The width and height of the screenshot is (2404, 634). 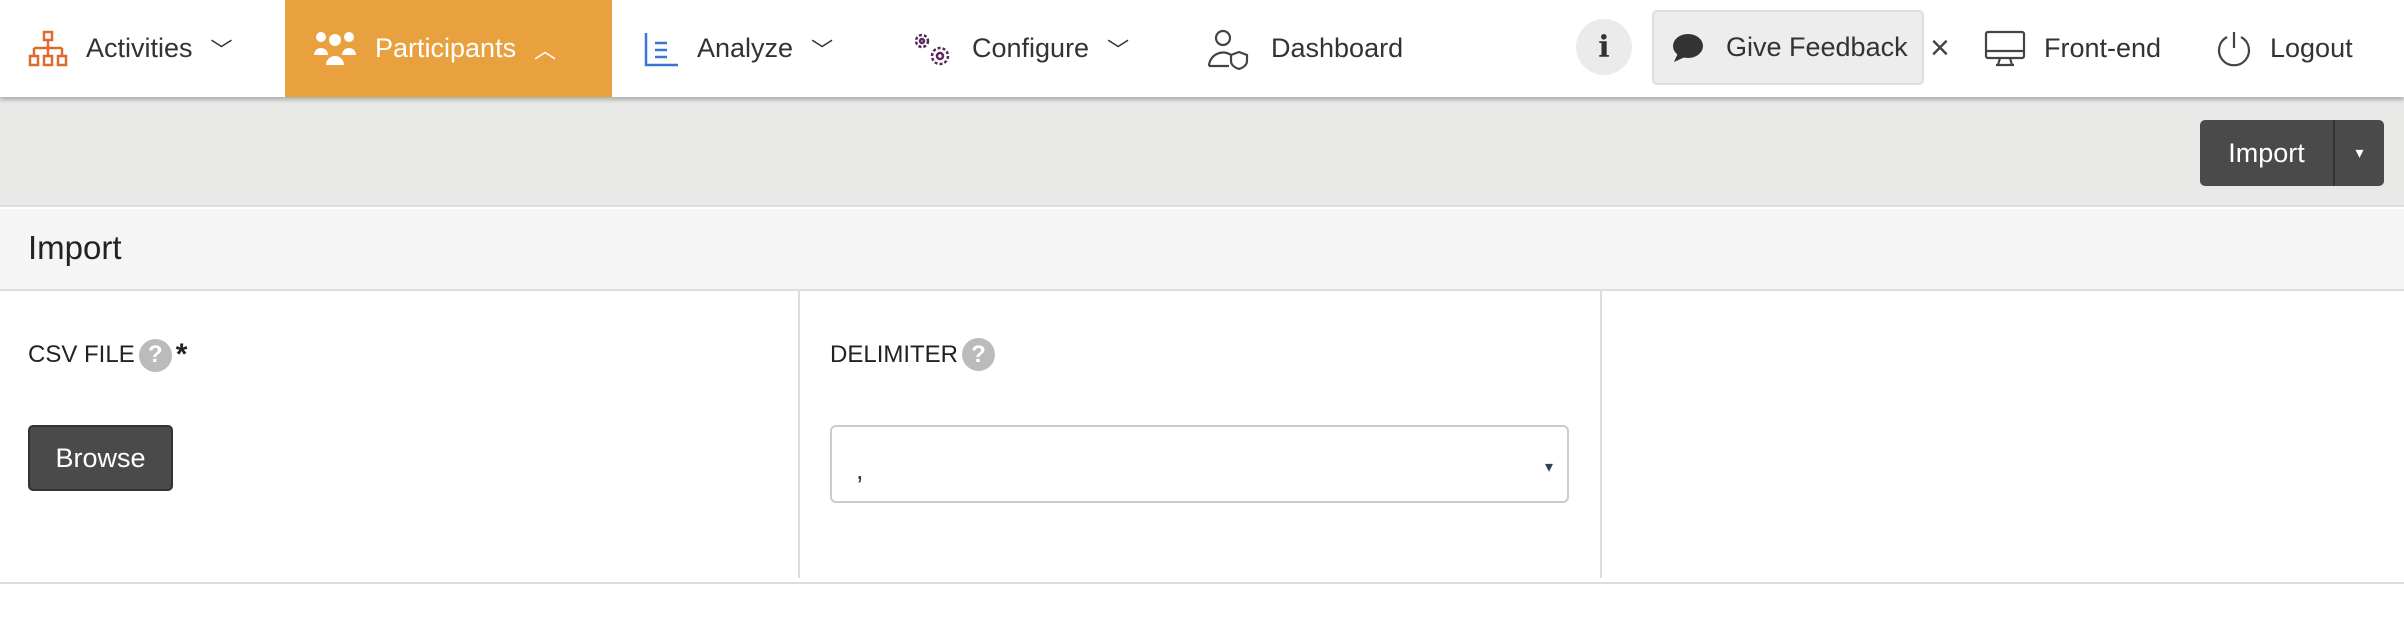 I want to click on csv-file-label: CSV FILE ? *, so click(x=107, y=355).